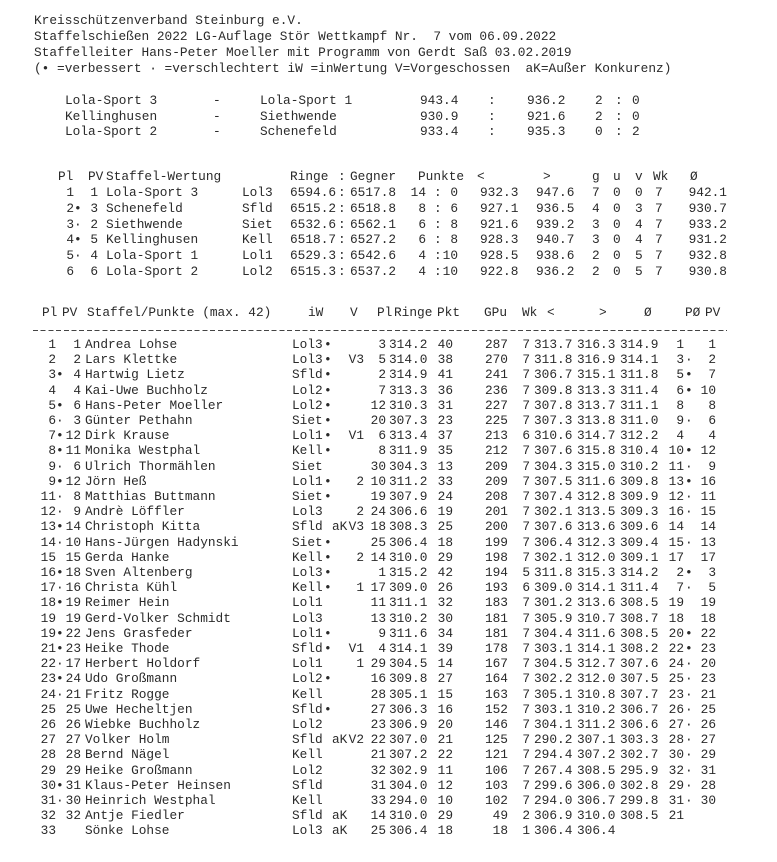 Image resolution: width=777 pixels, height=862 pixels. I want to click on team-code: Siet, so click(257, 224).